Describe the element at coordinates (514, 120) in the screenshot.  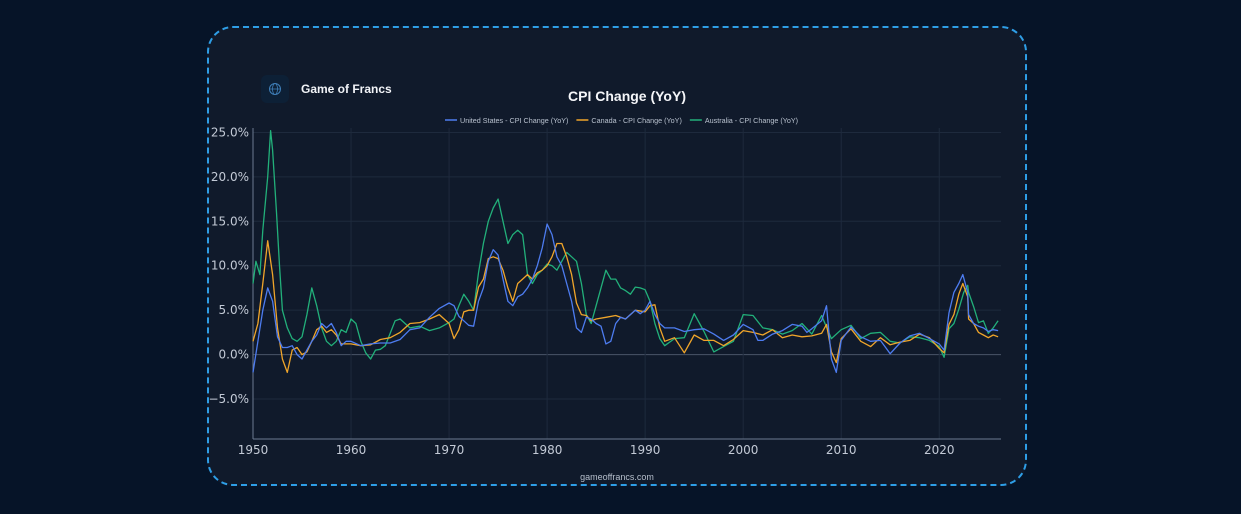
I see `legend-item-united-states: United States - CPI Change (YoY)` at that location.